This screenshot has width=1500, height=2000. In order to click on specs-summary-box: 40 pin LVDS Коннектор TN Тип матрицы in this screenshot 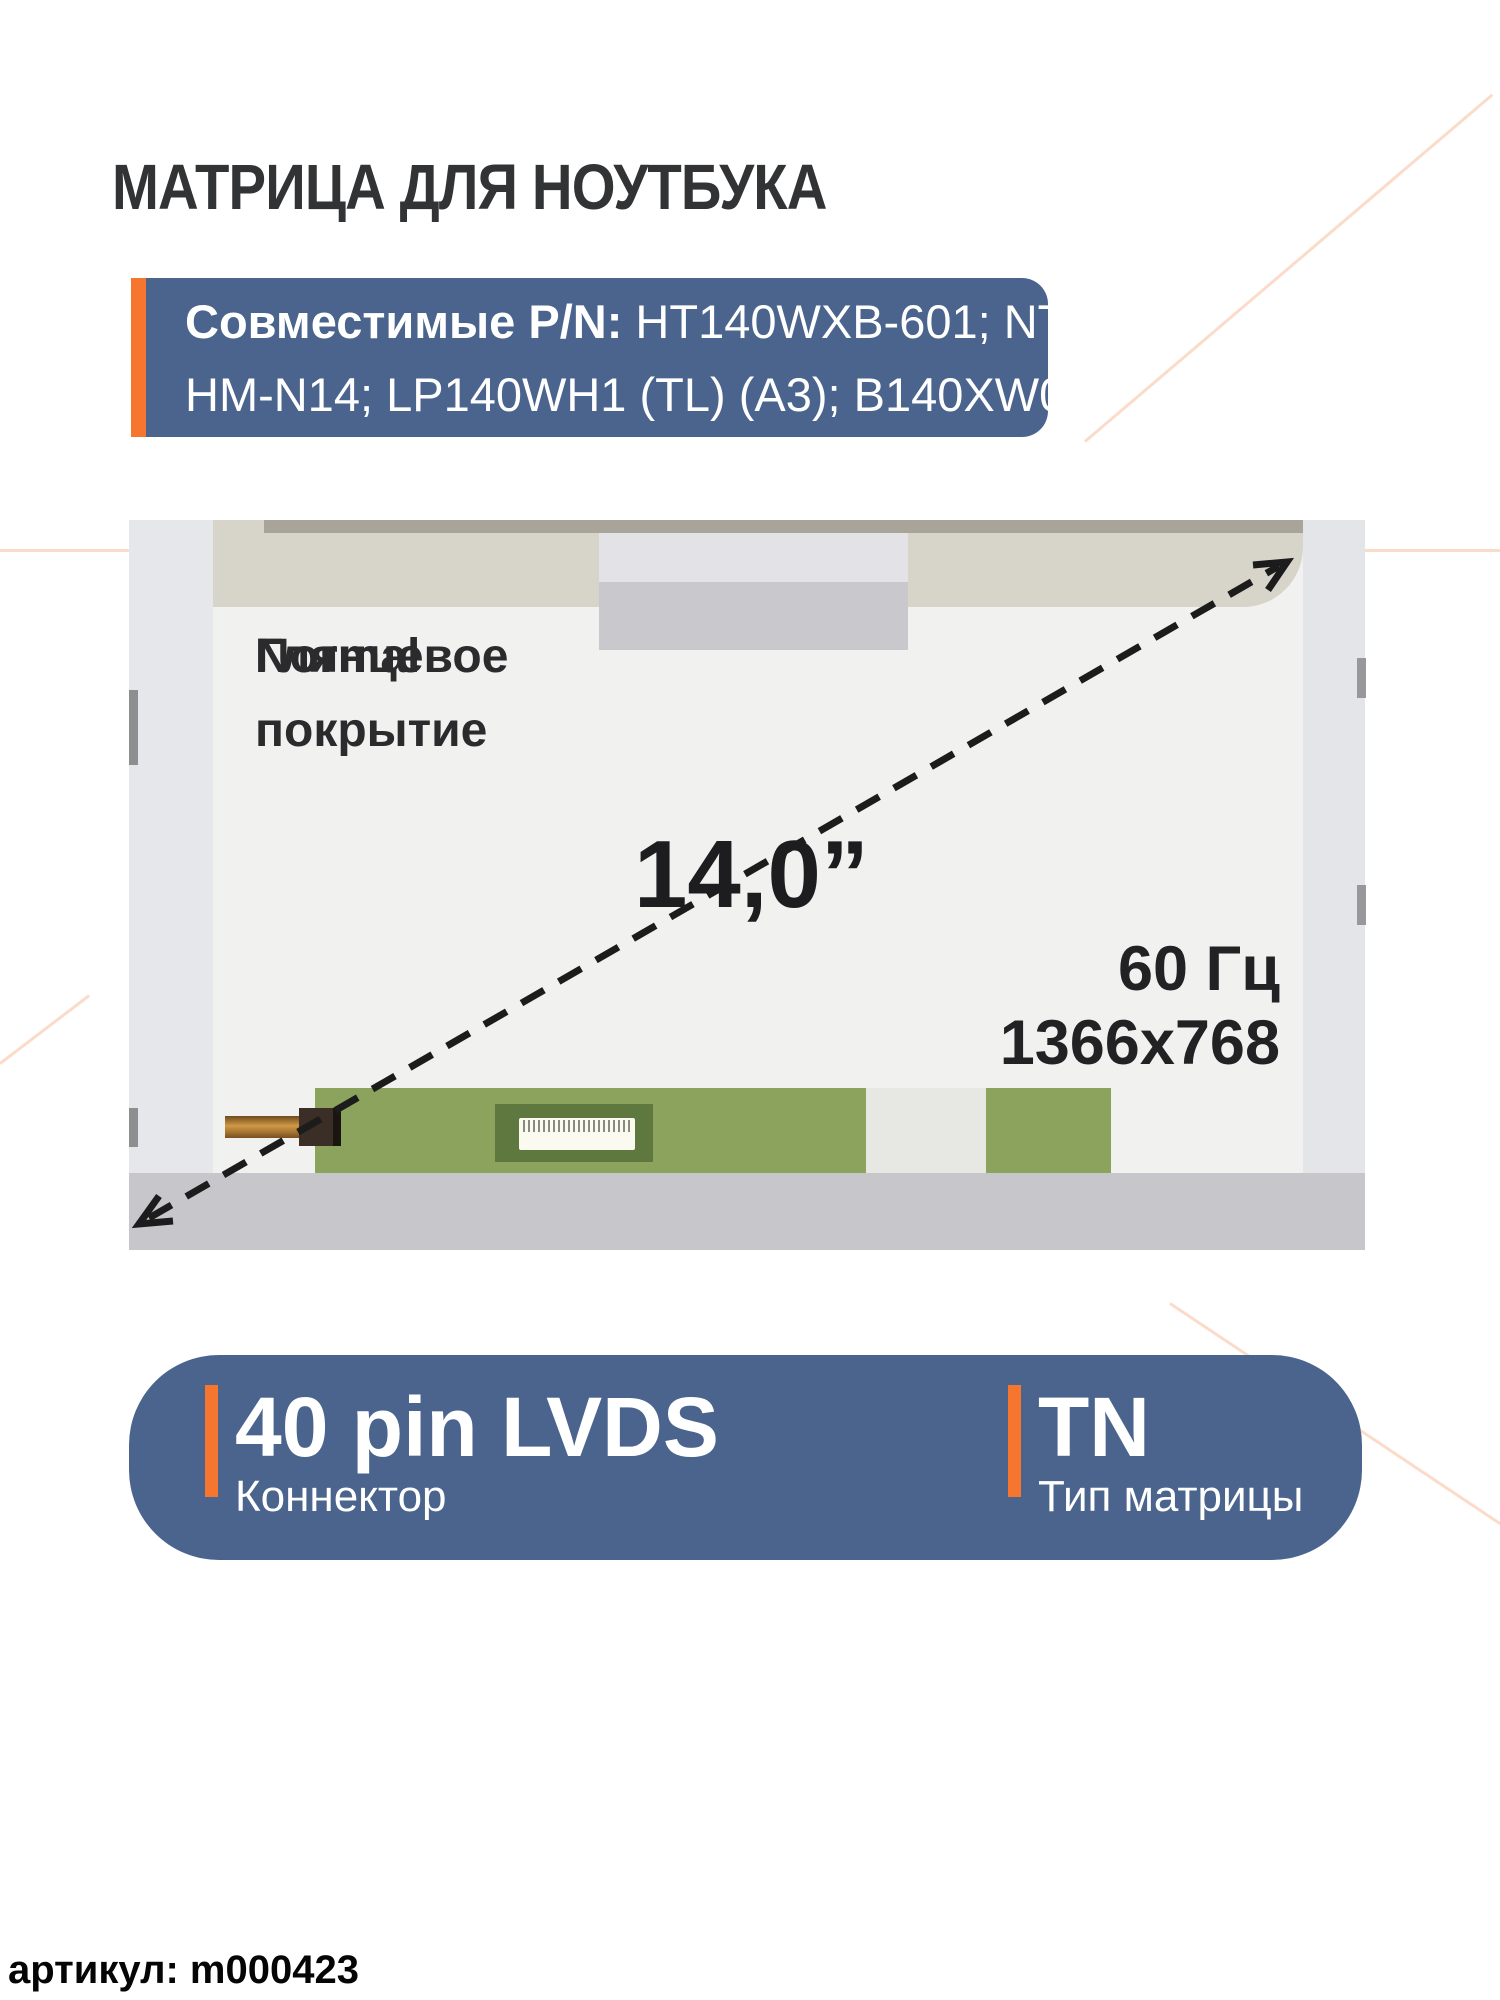, I will do `click(745, 1457)`.